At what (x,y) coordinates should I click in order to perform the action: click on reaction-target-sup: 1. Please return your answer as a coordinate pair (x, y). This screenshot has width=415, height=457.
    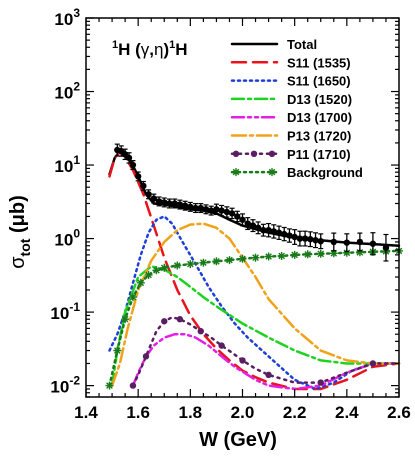
    Looking at the image, I should click on (115, 45).